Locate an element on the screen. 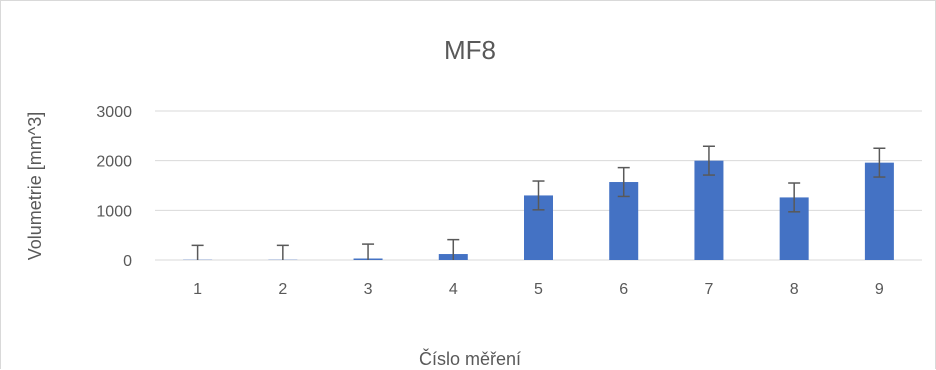 This screenshot has width=936, height=370. x-tick-label: 5 is located at coordinates (538, 289).